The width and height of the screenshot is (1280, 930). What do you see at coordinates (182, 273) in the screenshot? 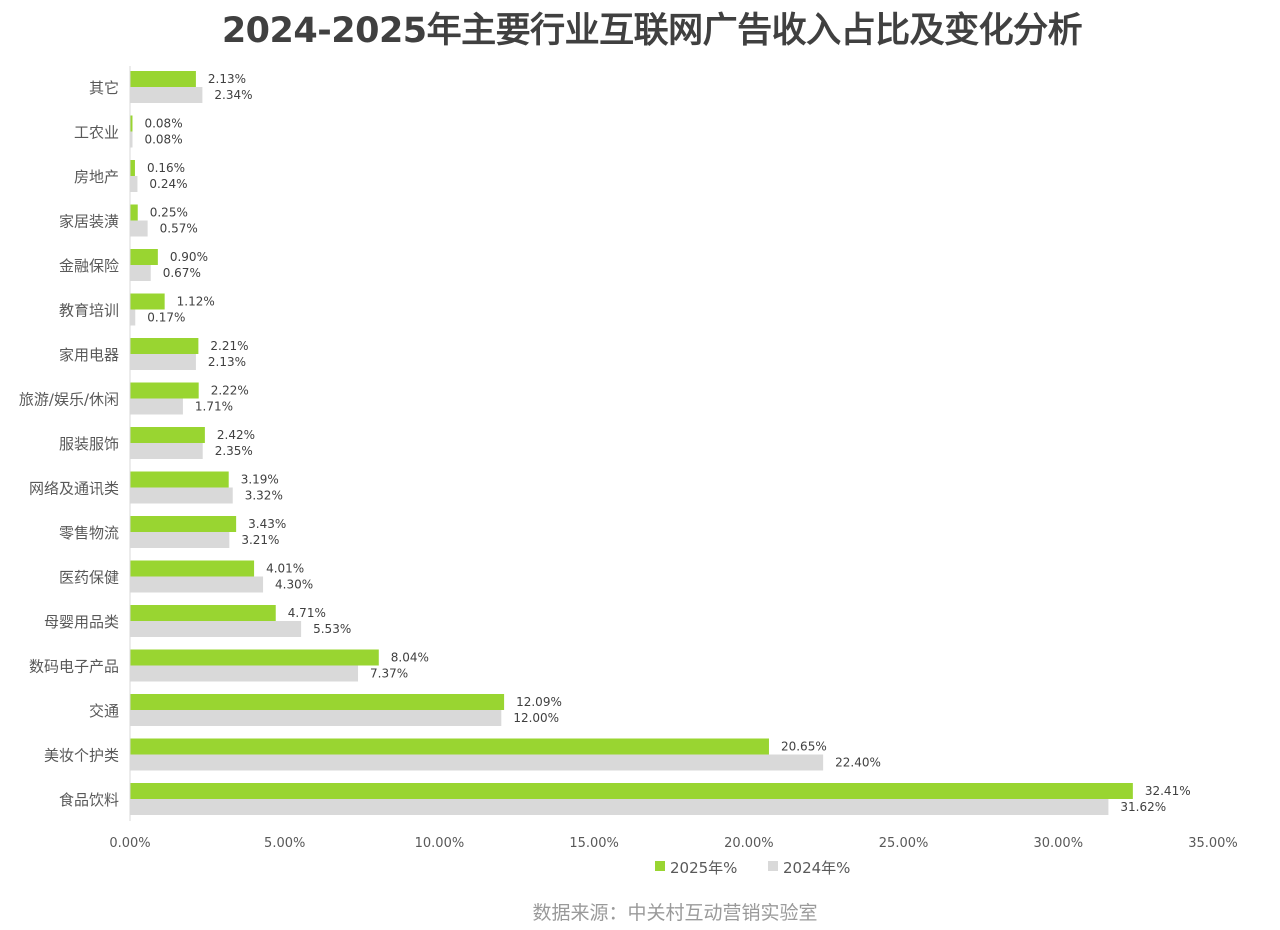
I see `data-label: 0.67%` at bounding box center [182, 273].